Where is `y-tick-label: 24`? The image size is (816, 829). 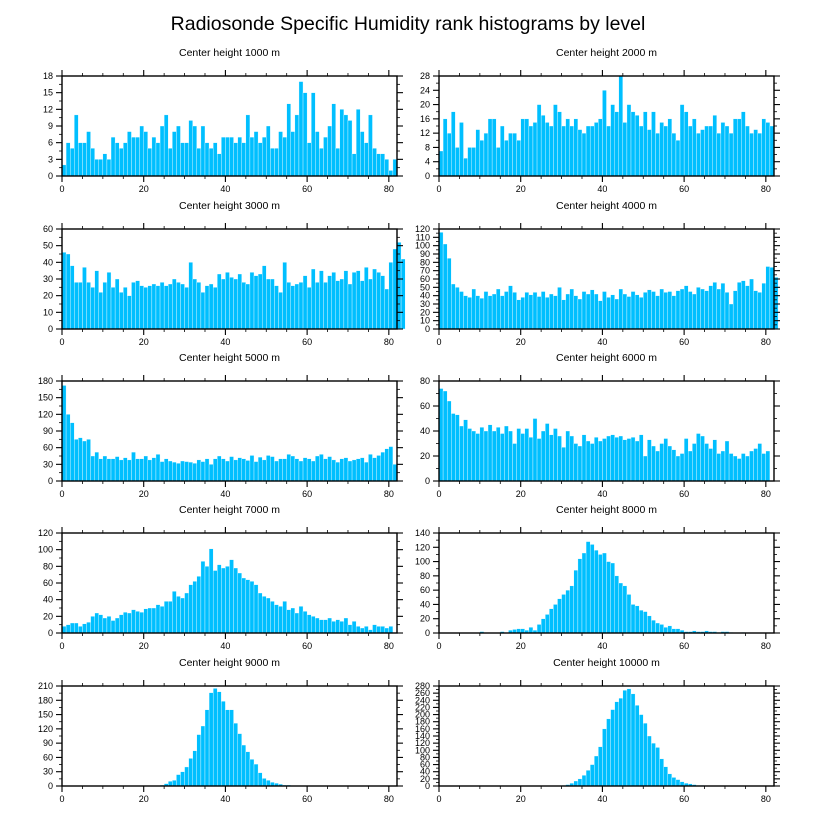 y-tick-label: 24 is located at coordinates (425, 90).